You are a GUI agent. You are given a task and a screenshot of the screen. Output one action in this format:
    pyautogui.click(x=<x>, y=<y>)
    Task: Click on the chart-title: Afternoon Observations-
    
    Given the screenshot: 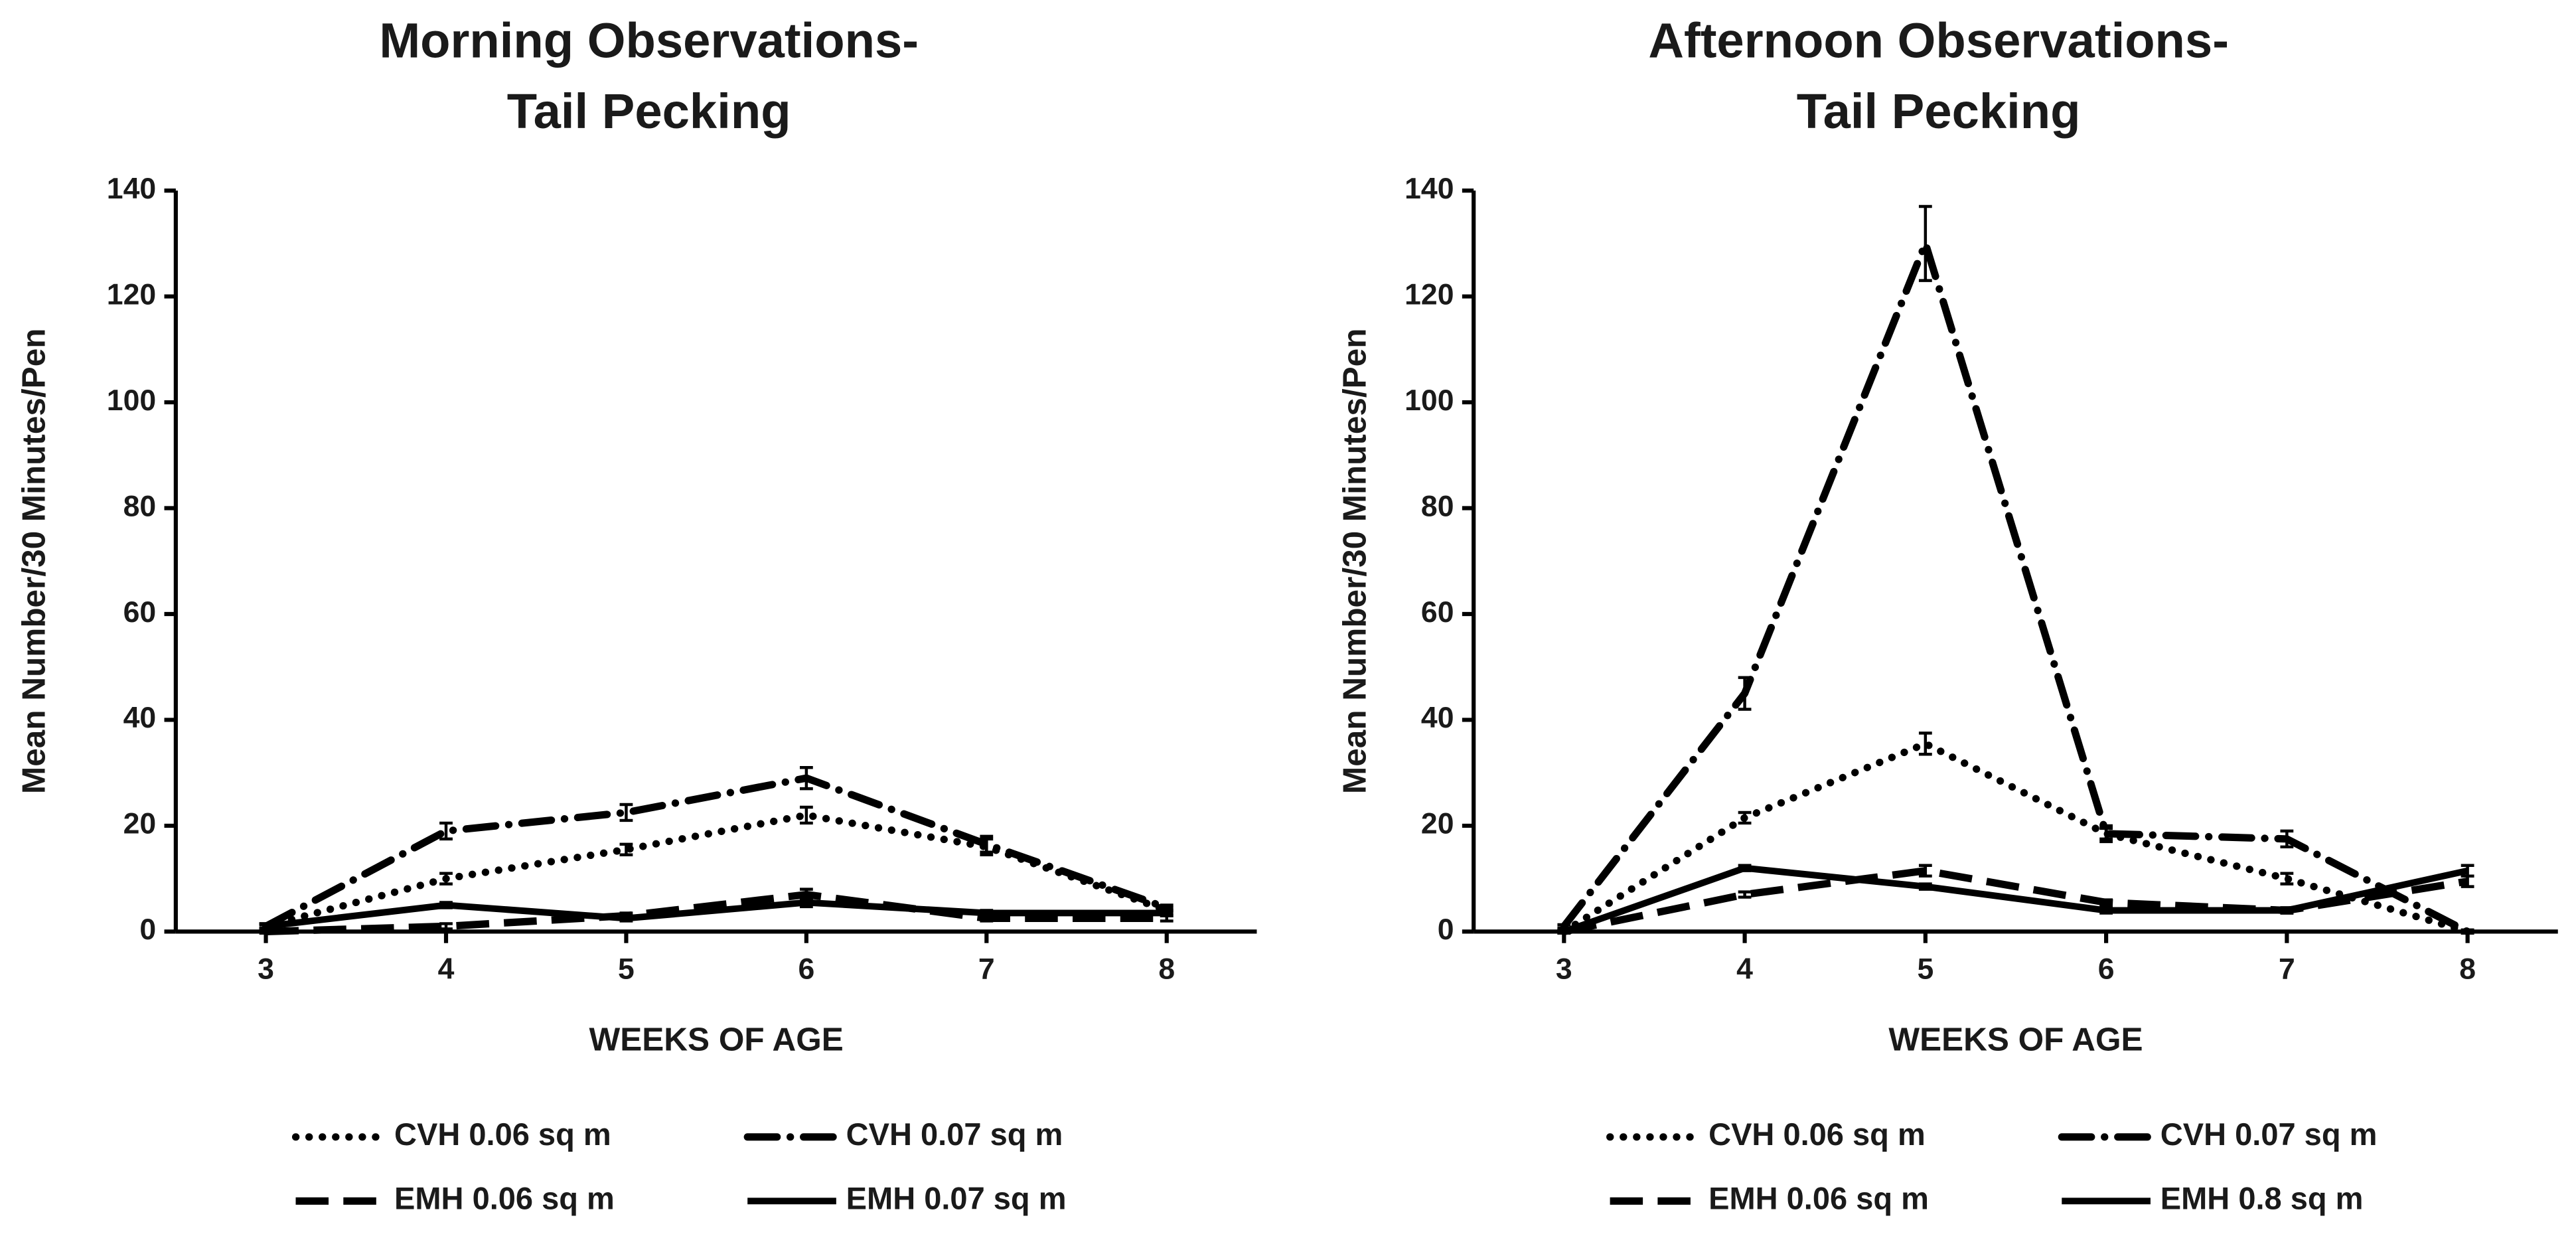 What is the action you would take?
    pyautogui.click(x=1939, y=40)
    